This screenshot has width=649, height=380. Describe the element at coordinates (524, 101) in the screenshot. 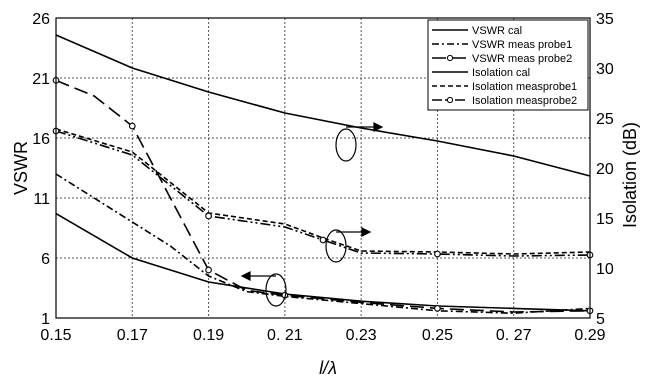

I see `legend-label: Isolation measprobe2` at that location.